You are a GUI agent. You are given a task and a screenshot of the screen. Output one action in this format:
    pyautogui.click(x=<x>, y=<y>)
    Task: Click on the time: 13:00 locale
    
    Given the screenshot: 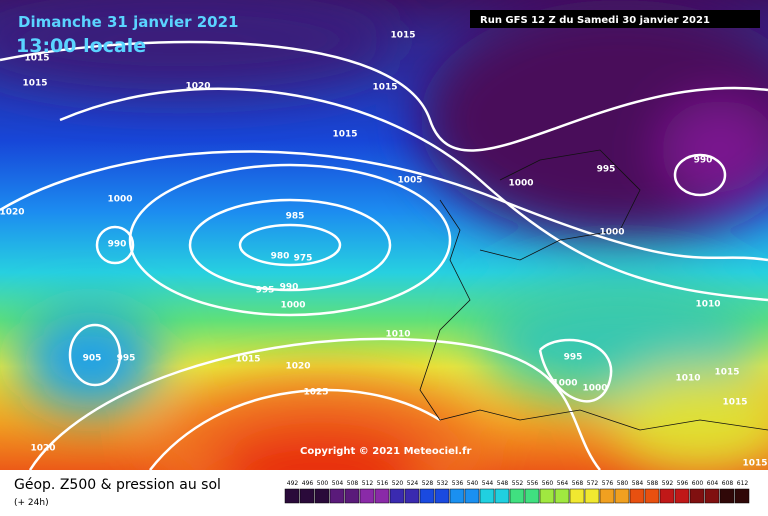 What is the action you would take?
    pyautogui.click(x=81, y=46)
    